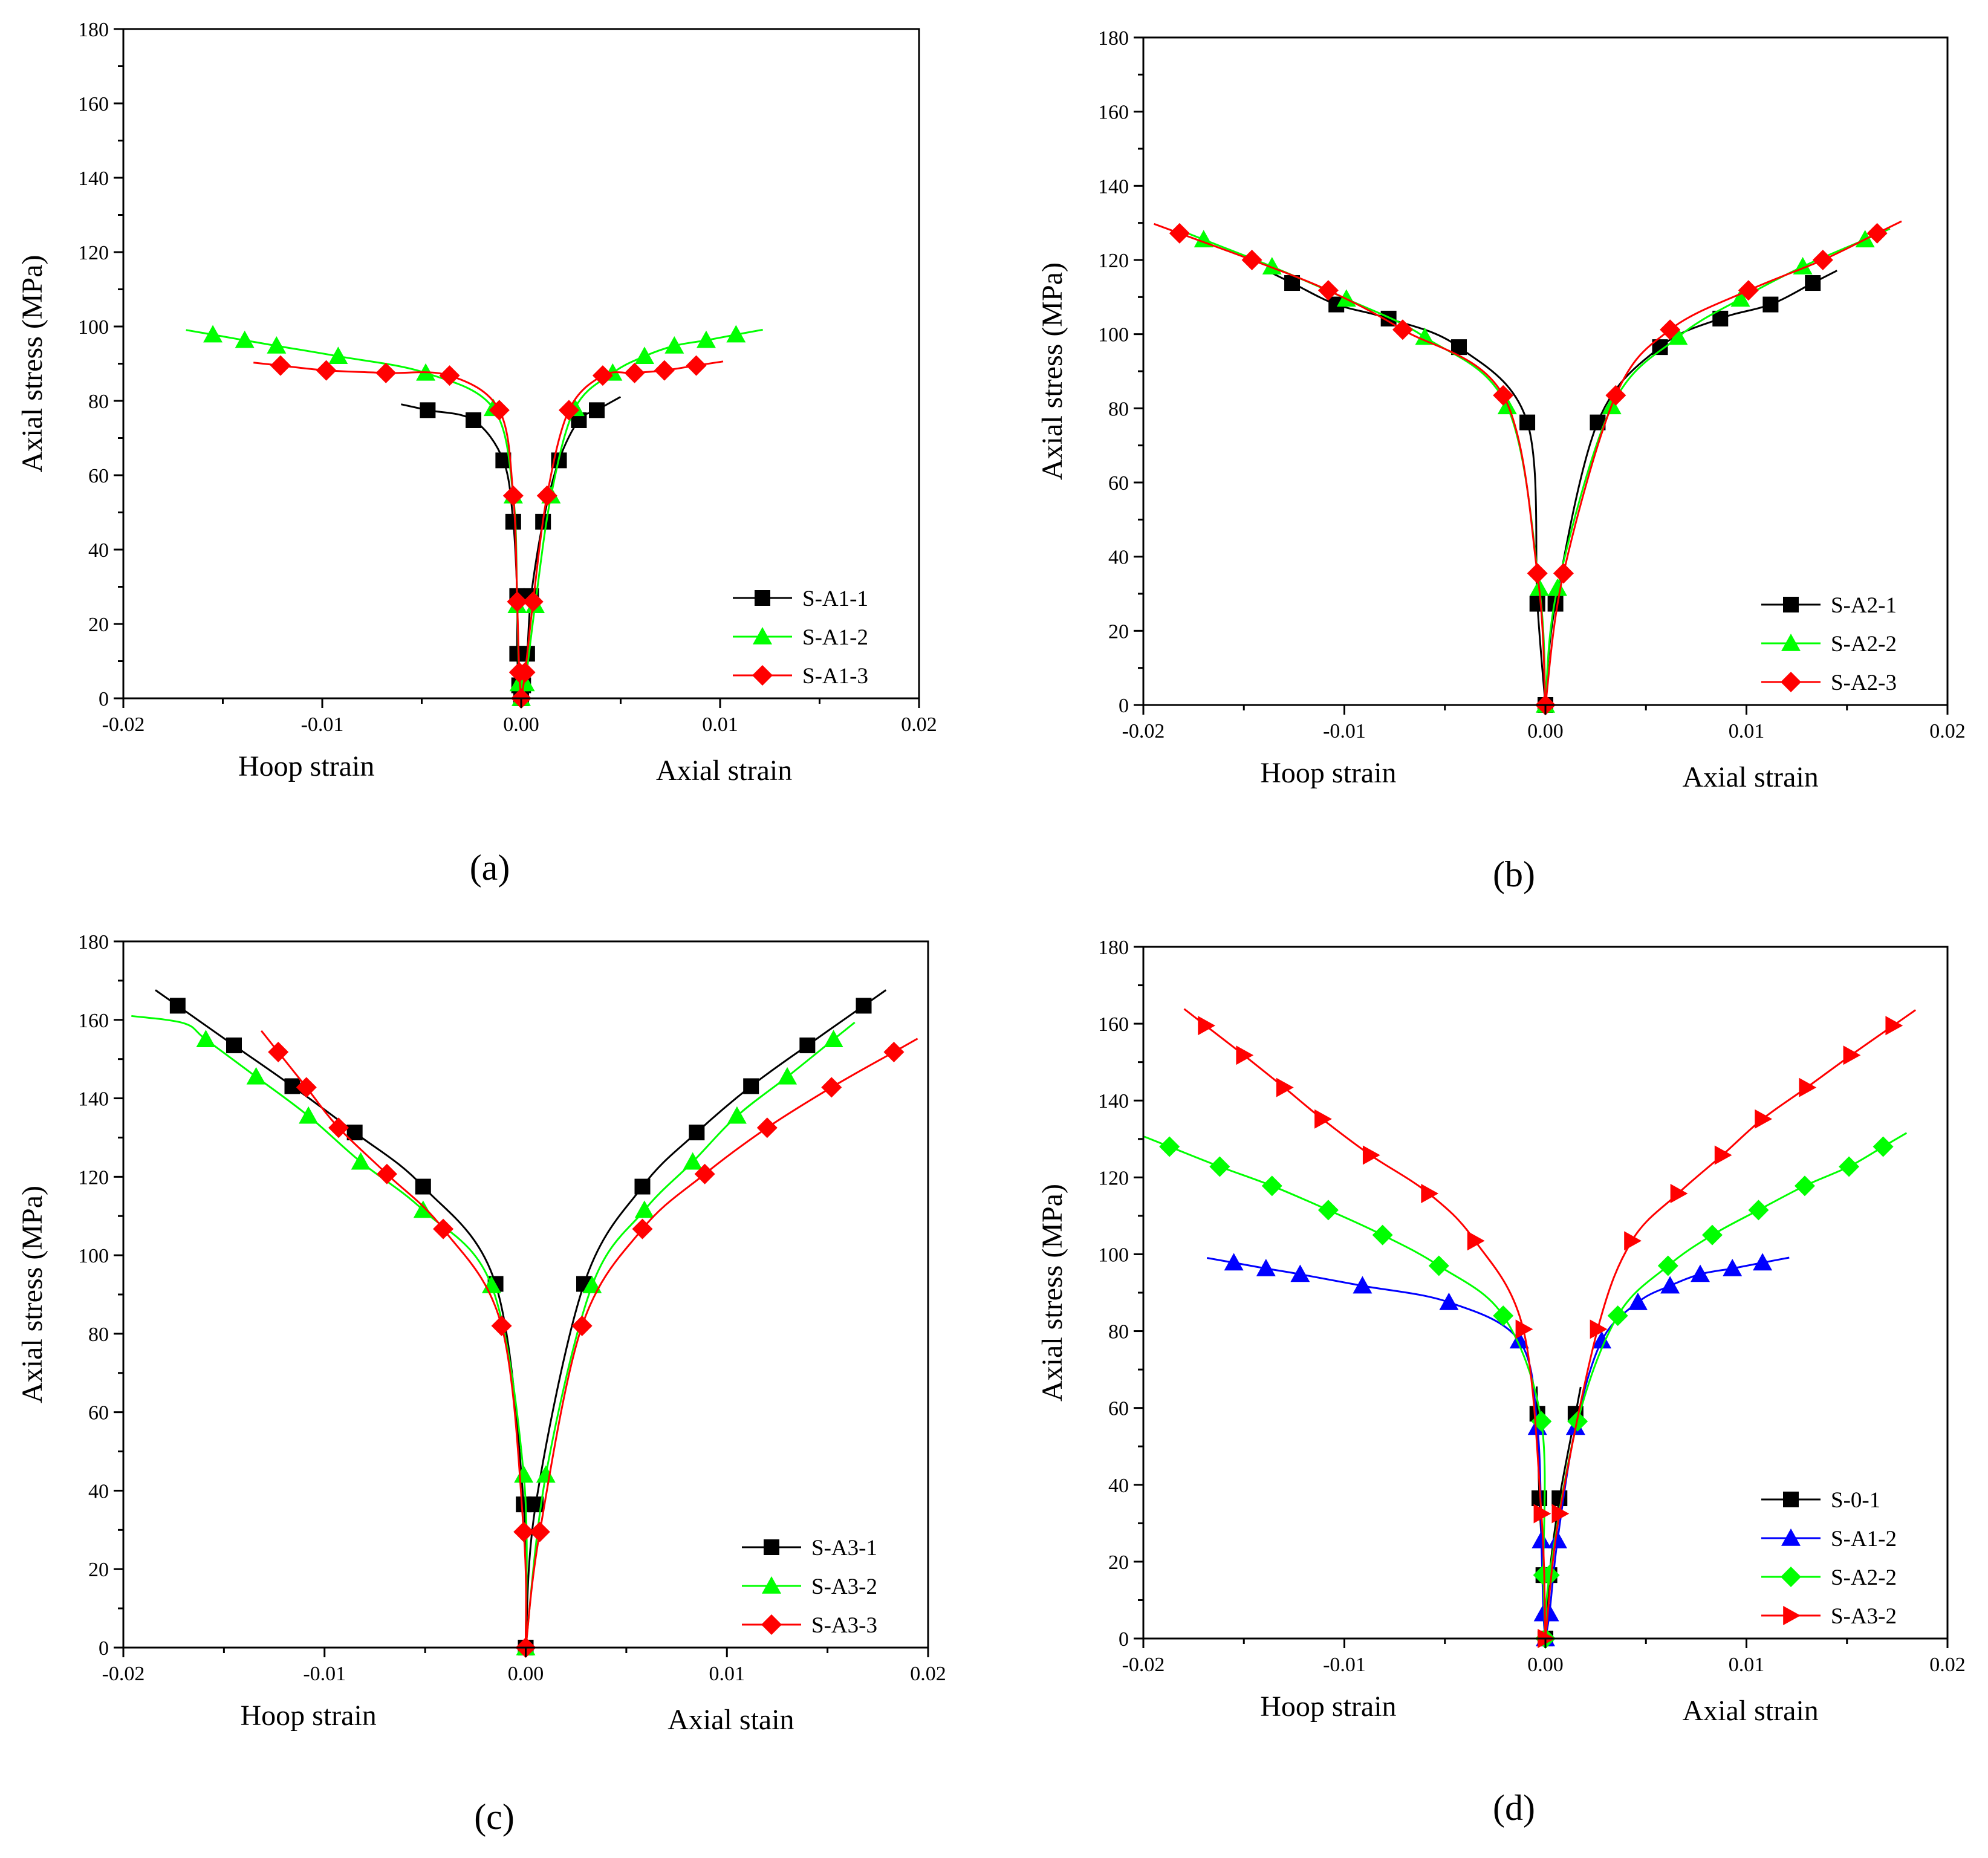 The image size is (1988, 1858). What do you see at coordinates (1855, 1500) in the screenshot?
I see `legend-label: S-0-1` at bounding box center [1855, 1500].